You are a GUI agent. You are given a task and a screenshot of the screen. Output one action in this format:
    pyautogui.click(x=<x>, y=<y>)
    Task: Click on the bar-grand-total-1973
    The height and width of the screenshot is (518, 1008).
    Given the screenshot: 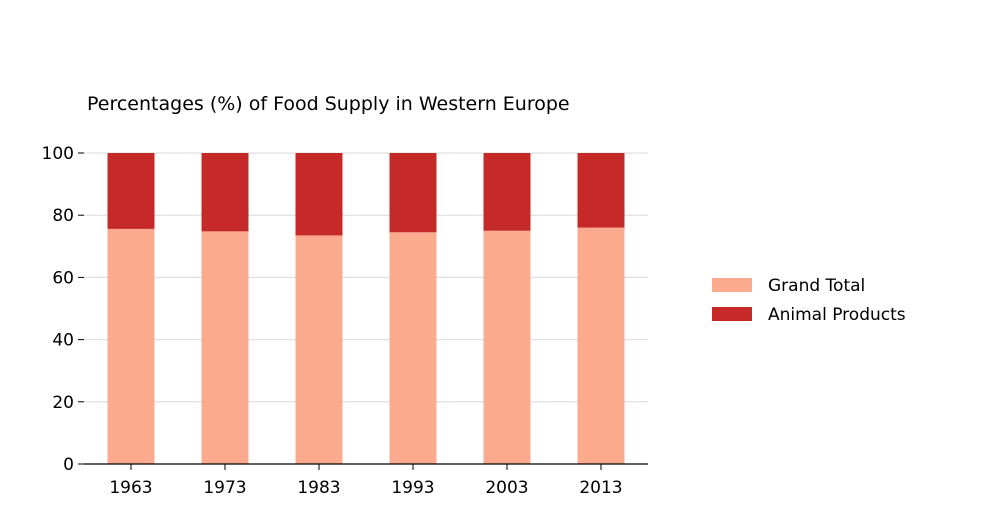 What is the action you would take?
    pyautogui.click(x=225, y=347)
    